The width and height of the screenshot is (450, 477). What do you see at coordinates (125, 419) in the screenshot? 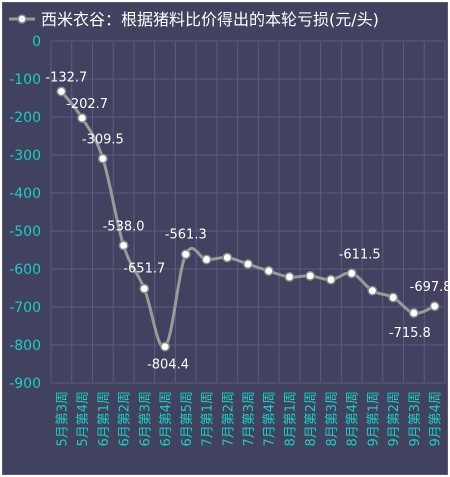
I see `x-tick-label: 6月第2周` at bounding box center [125, 419].